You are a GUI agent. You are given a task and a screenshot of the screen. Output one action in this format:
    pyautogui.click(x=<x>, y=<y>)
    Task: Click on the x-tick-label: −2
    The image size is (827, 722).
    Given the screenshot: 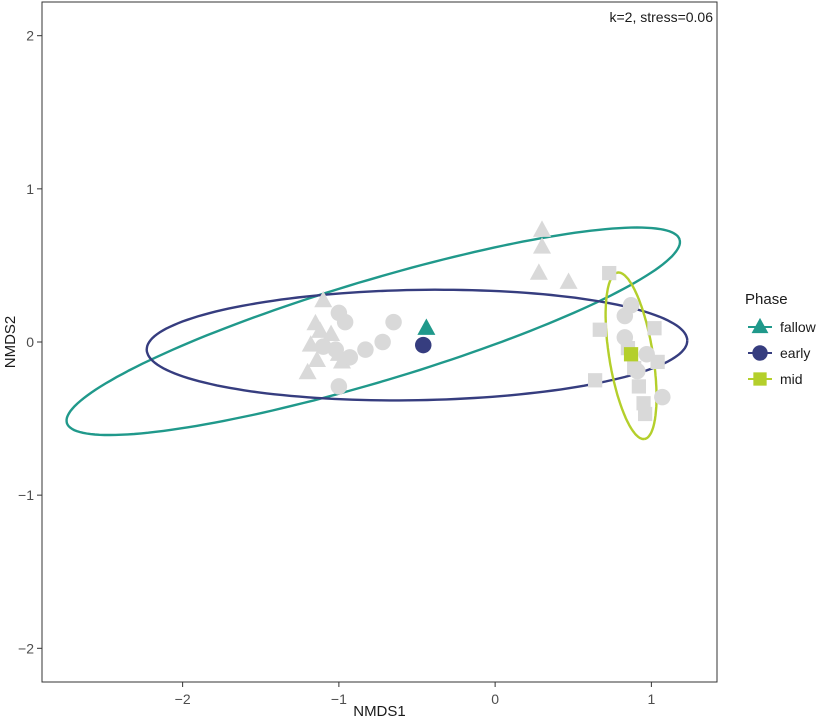 What is the action you would take?
    pyautogui.click(x=183, y=699)
    